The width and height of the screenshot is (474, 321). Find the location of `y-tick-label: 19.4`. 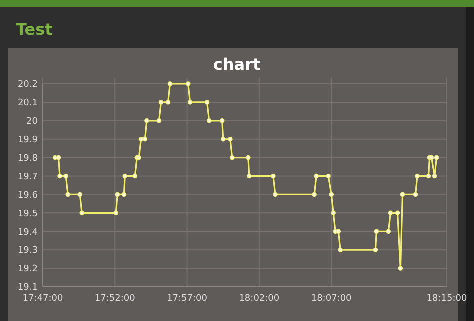

y-tick-label: 19.4 is located at coordinates (28, 233).